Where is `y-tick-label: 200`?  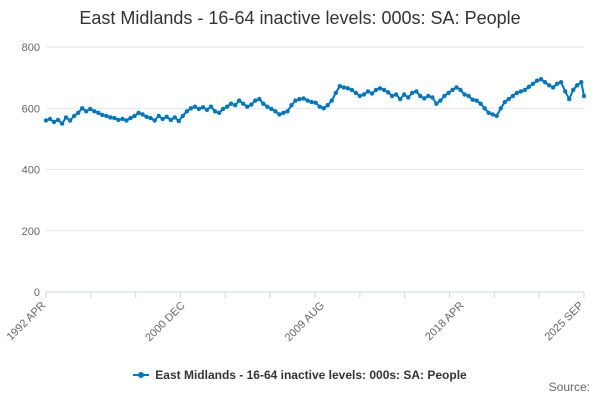 y-tick-label: 200 is located at coordinates (31, 232).